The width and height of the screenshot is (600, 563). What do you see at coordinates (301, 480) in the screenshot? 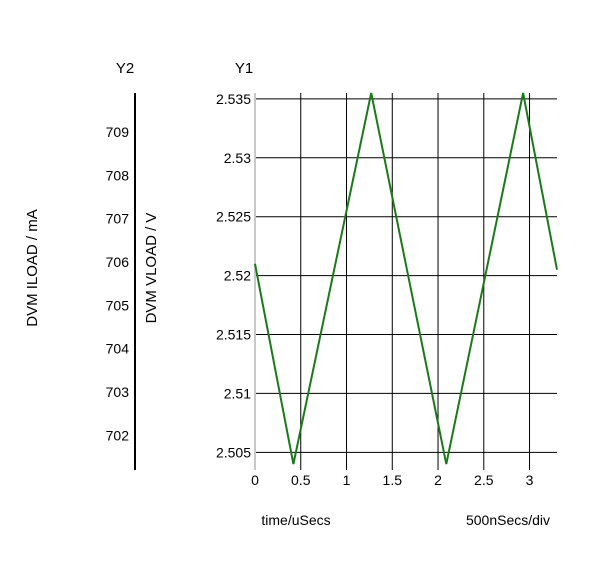
I see `x-tick-label: 0.5` at bounding box center [301, 480].